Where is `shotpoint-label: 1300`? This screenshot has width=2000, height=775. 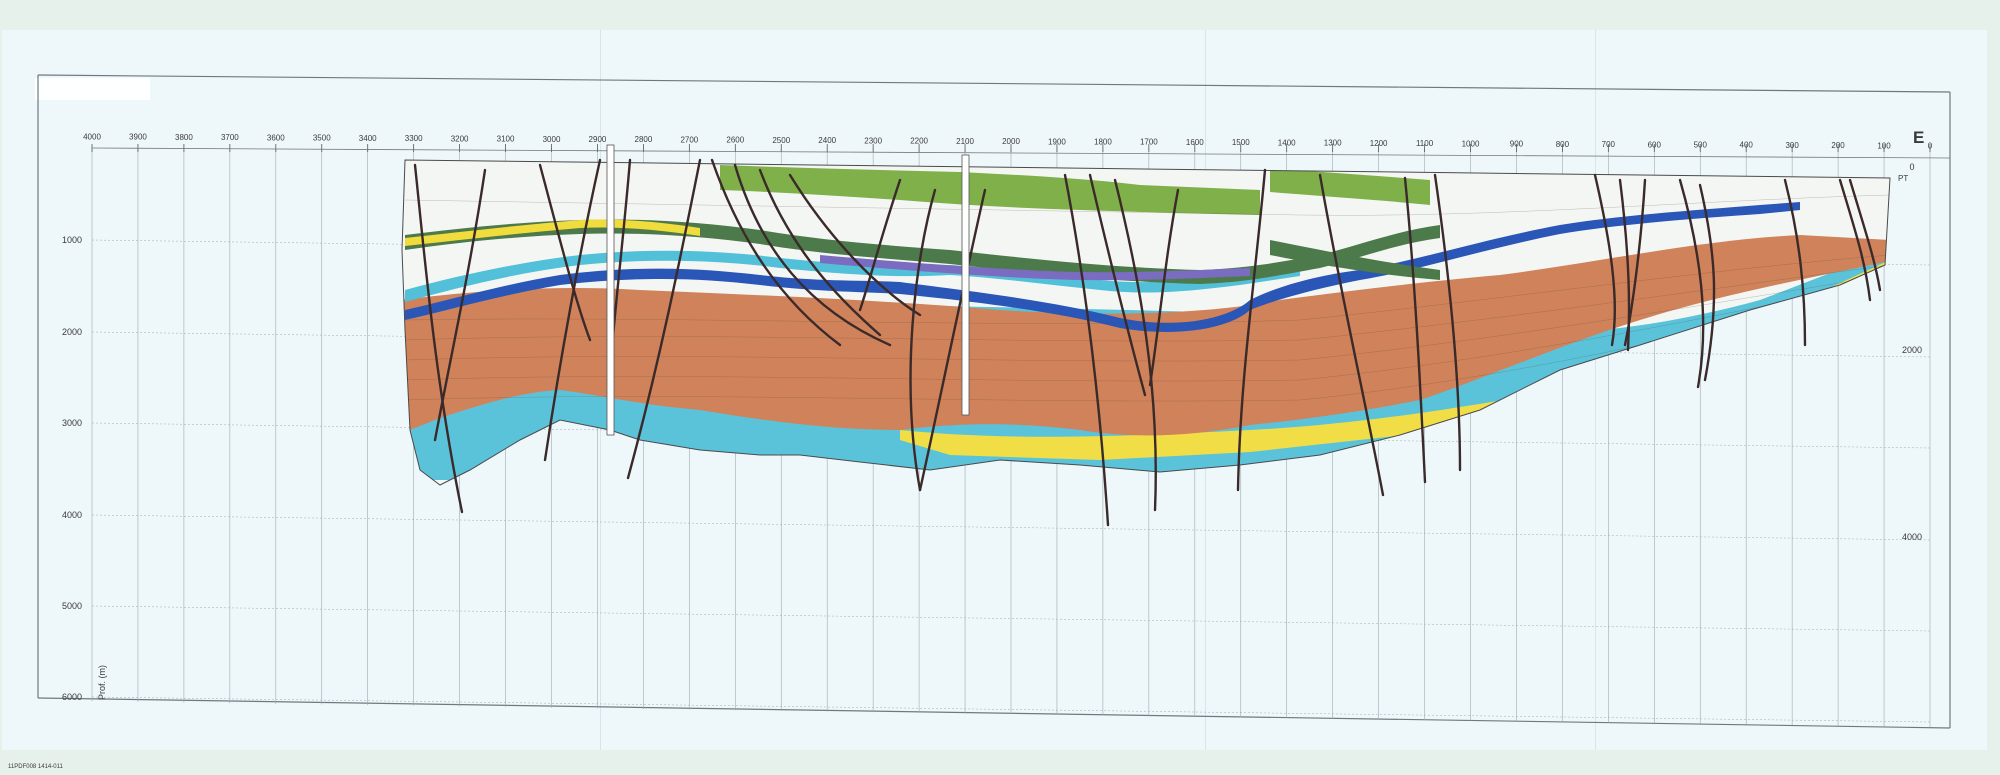 shotpoint-label: 1300 is located at coordinates (1333, 143).